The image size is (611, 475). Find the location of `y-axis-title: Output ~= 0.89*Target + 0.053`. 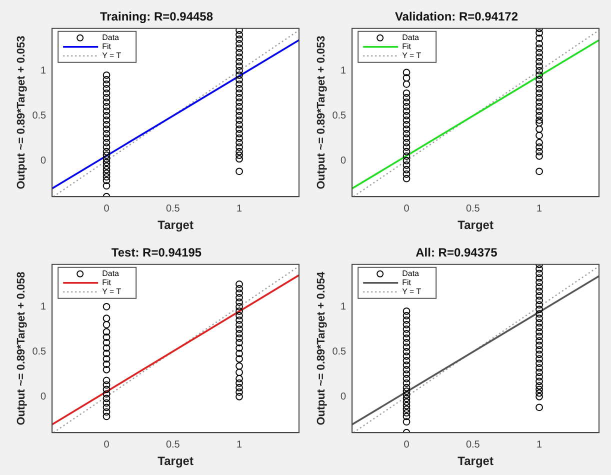

y-axis-title: Output ~= 0.89*Target + 0.053 is located at coordinates (22, 113).